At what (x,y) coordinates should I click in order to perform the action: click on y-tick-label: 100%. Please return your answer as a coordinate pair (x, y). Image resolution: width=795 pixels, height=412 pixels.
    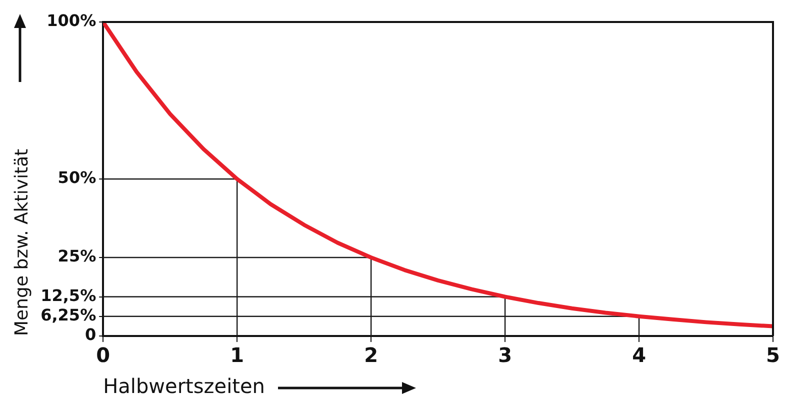
    Looking at the image, I should click on (71, 20).